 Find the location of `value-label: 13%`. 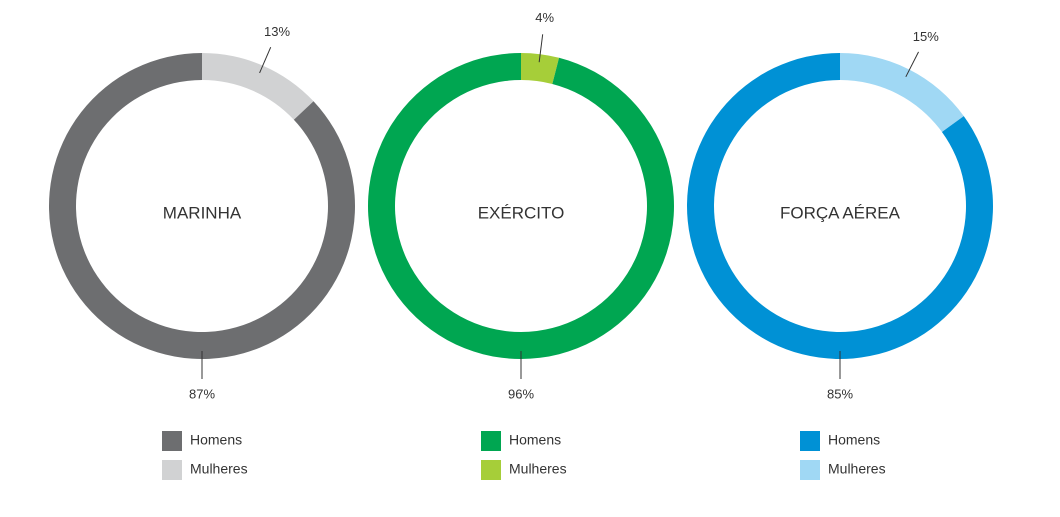

value-label: 13% is located at coordinates (277, 31).